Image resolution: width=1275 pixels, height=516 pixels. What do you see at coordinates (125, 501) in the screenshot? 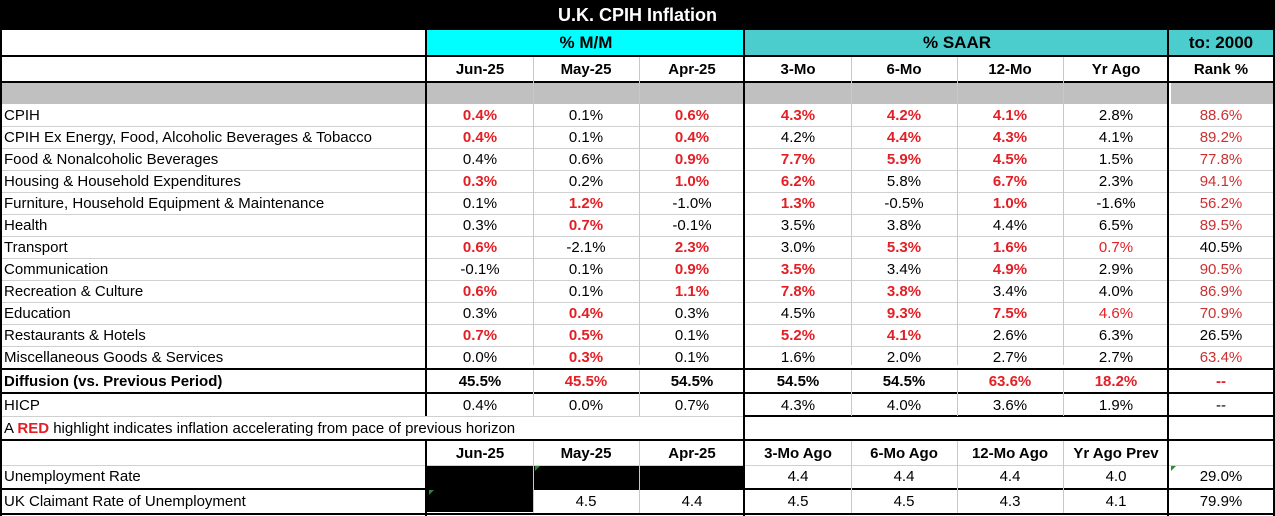
I see `claimant-label: UK Claimant Rate of Unemployment` at bounding box center [125, 501].